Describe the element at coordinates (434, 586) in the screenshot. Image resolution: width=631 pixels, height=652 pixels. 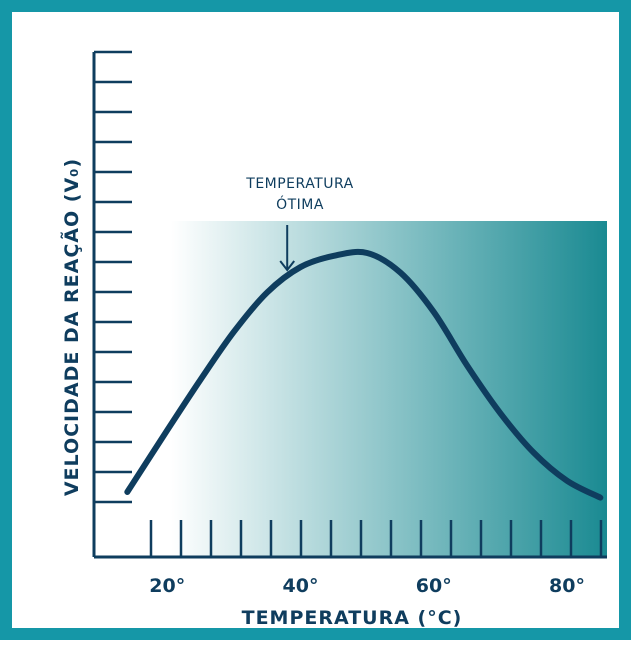
I see `x-tick-label: 60°` at that location.